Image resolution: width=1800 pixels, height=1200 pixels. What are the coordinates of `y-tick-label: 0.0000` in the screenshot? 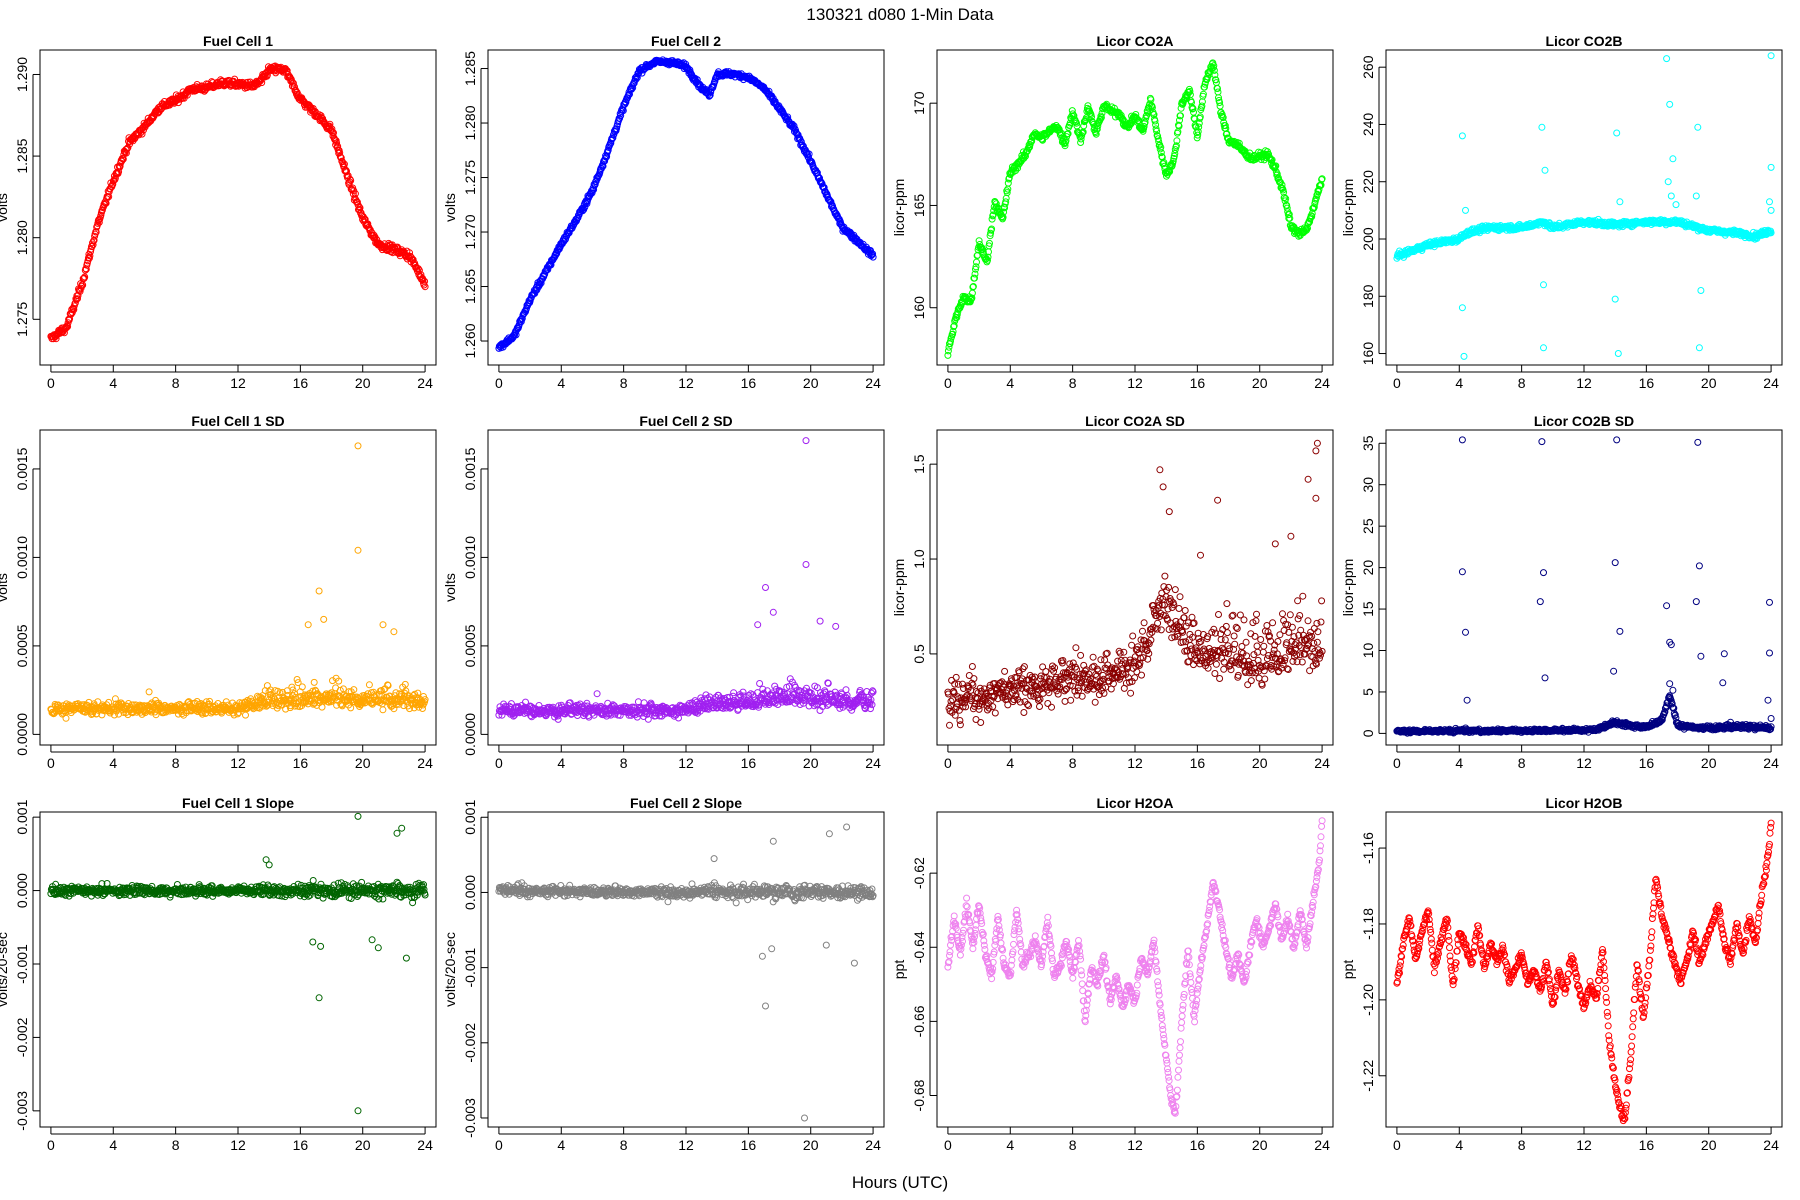 It's located at (22, 734).